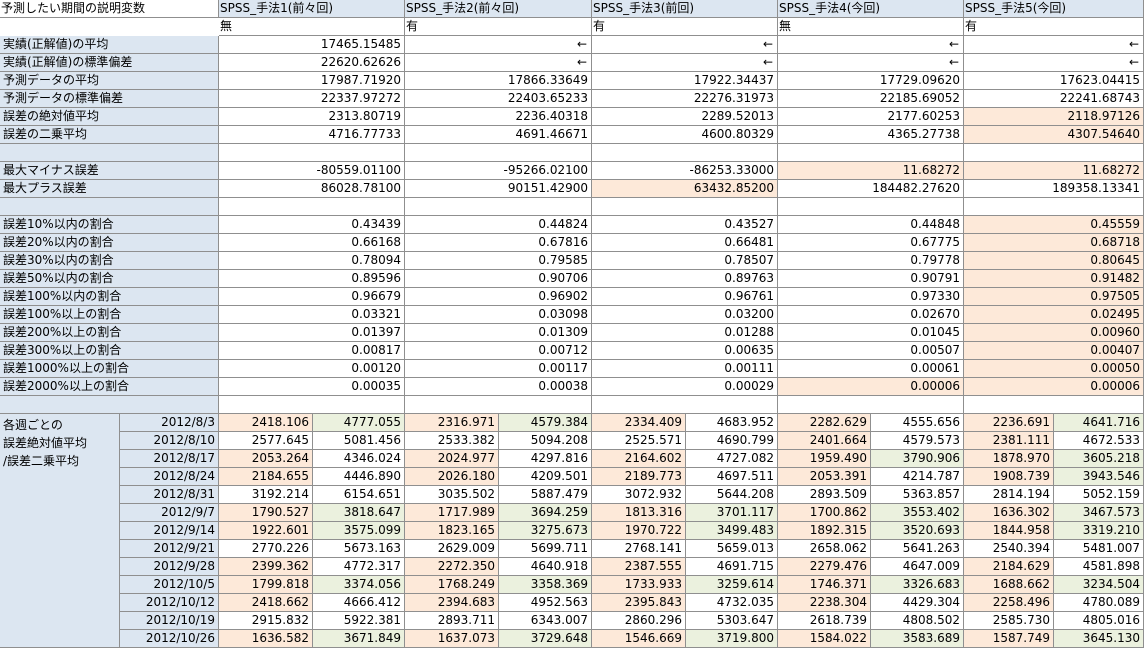 This screenshot has height=649, width=1144. What do you see at coordinates (732, 639) in the screenshot?
I see `week-value: 3719.800` at bounding box center [732, 639].